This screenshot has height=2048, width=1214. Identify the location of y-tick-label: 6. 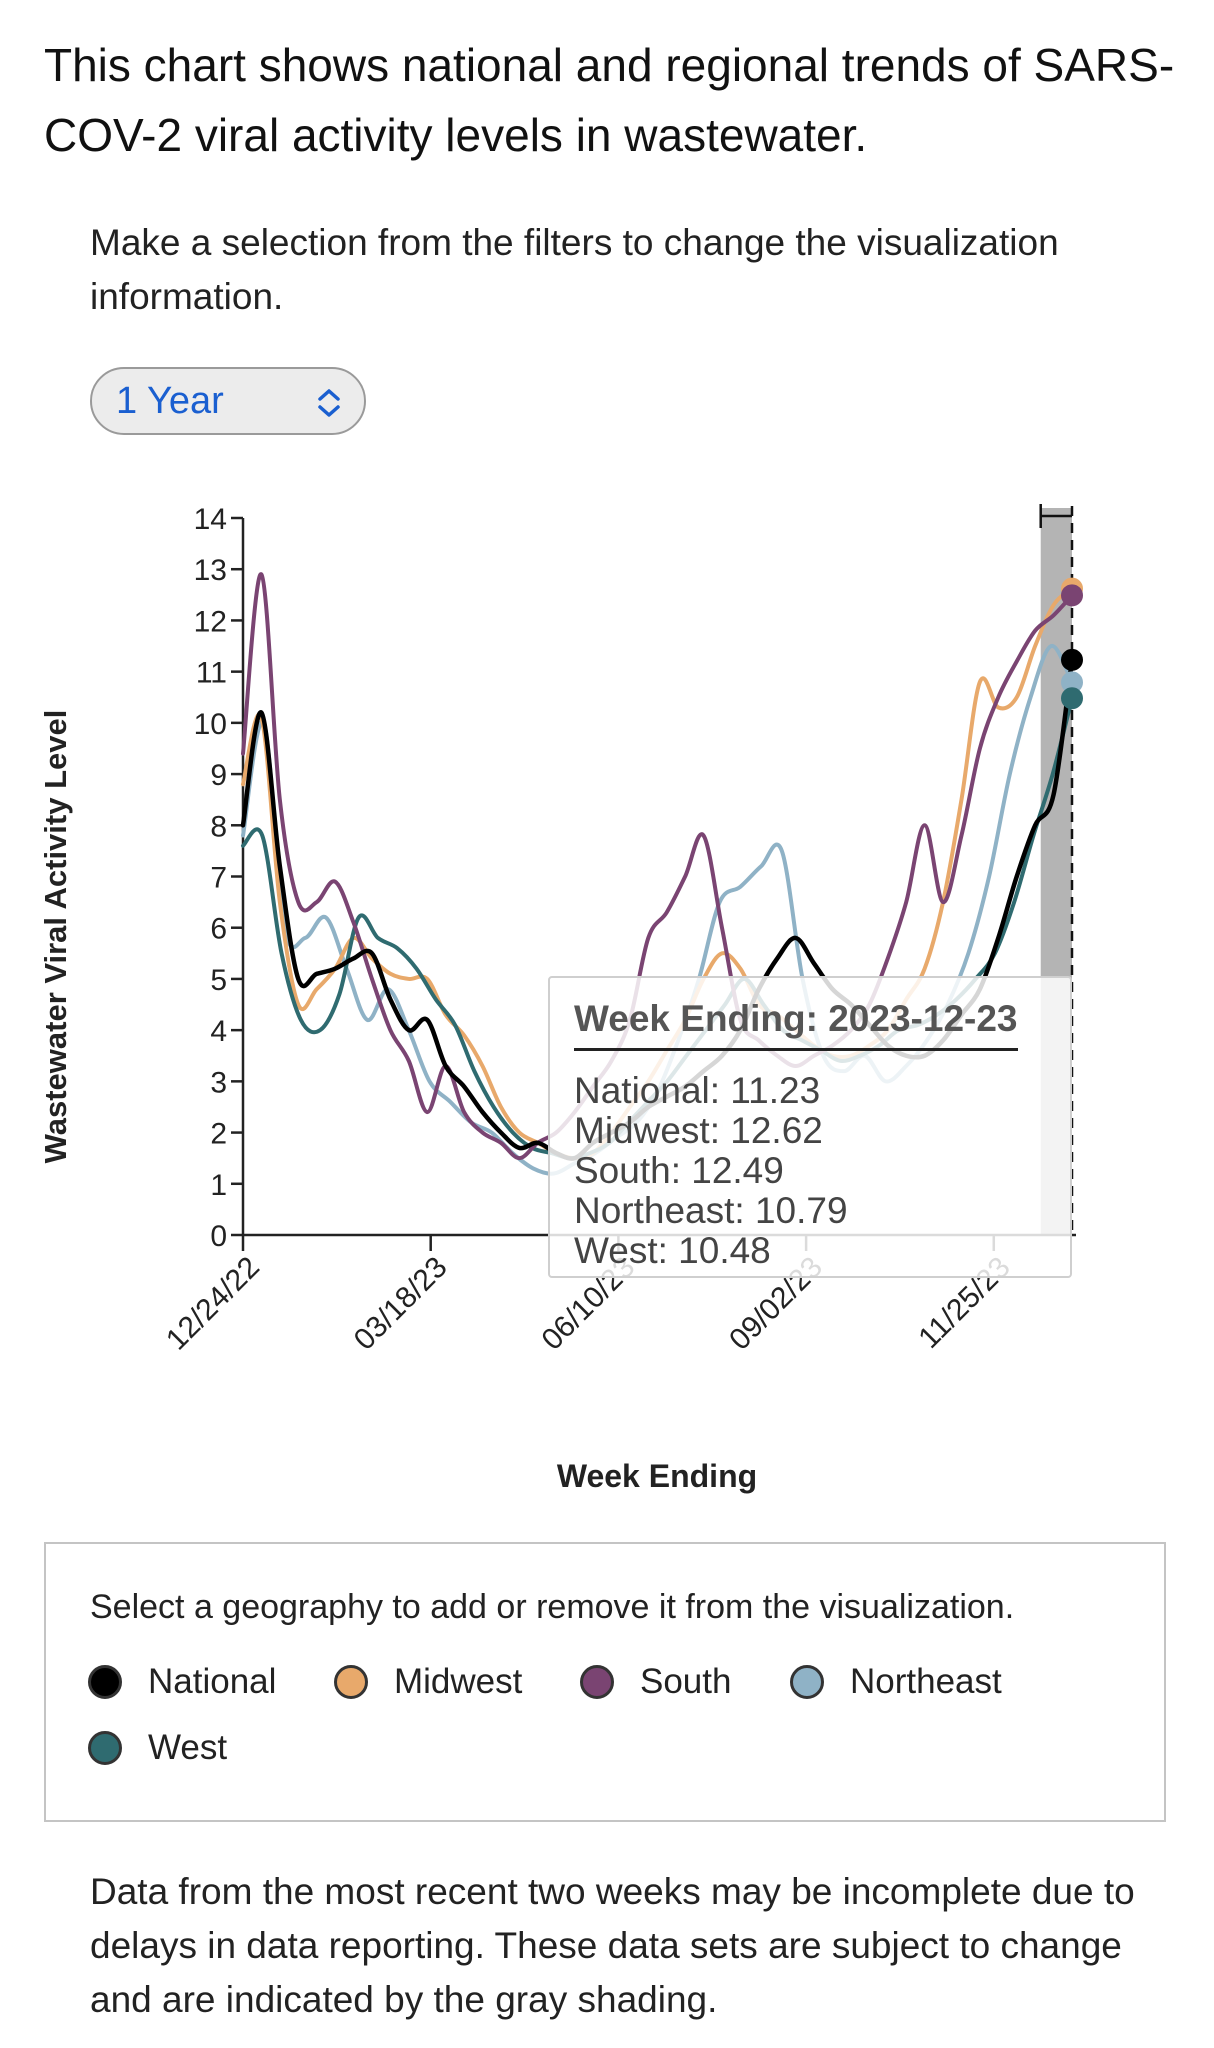
(218, 929).